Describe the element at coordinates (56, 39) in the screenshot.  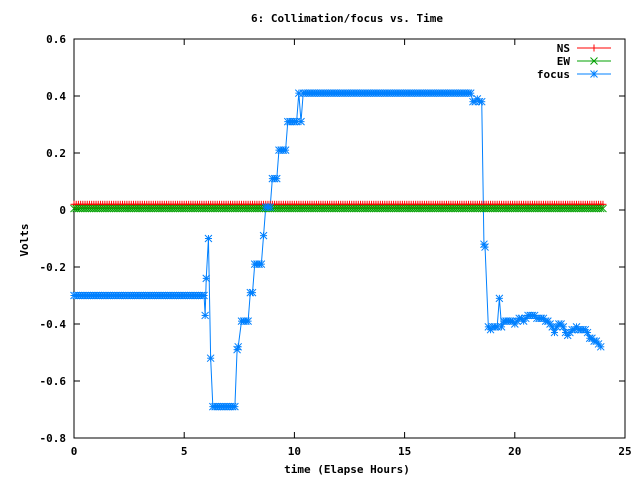
I see `y-tick-label: 0.6` at that location.